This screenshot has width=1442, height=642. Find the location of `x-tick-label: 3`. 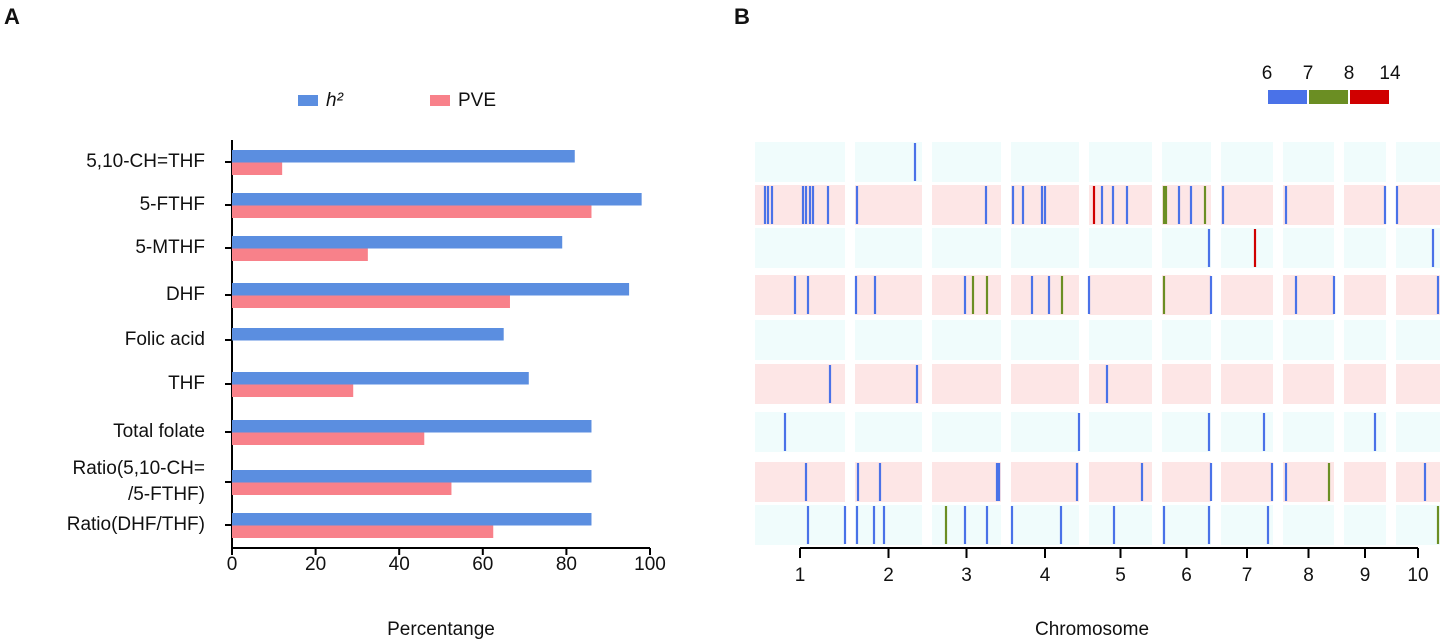

x-tick-label: 3 is located at coordinates (966, 575).